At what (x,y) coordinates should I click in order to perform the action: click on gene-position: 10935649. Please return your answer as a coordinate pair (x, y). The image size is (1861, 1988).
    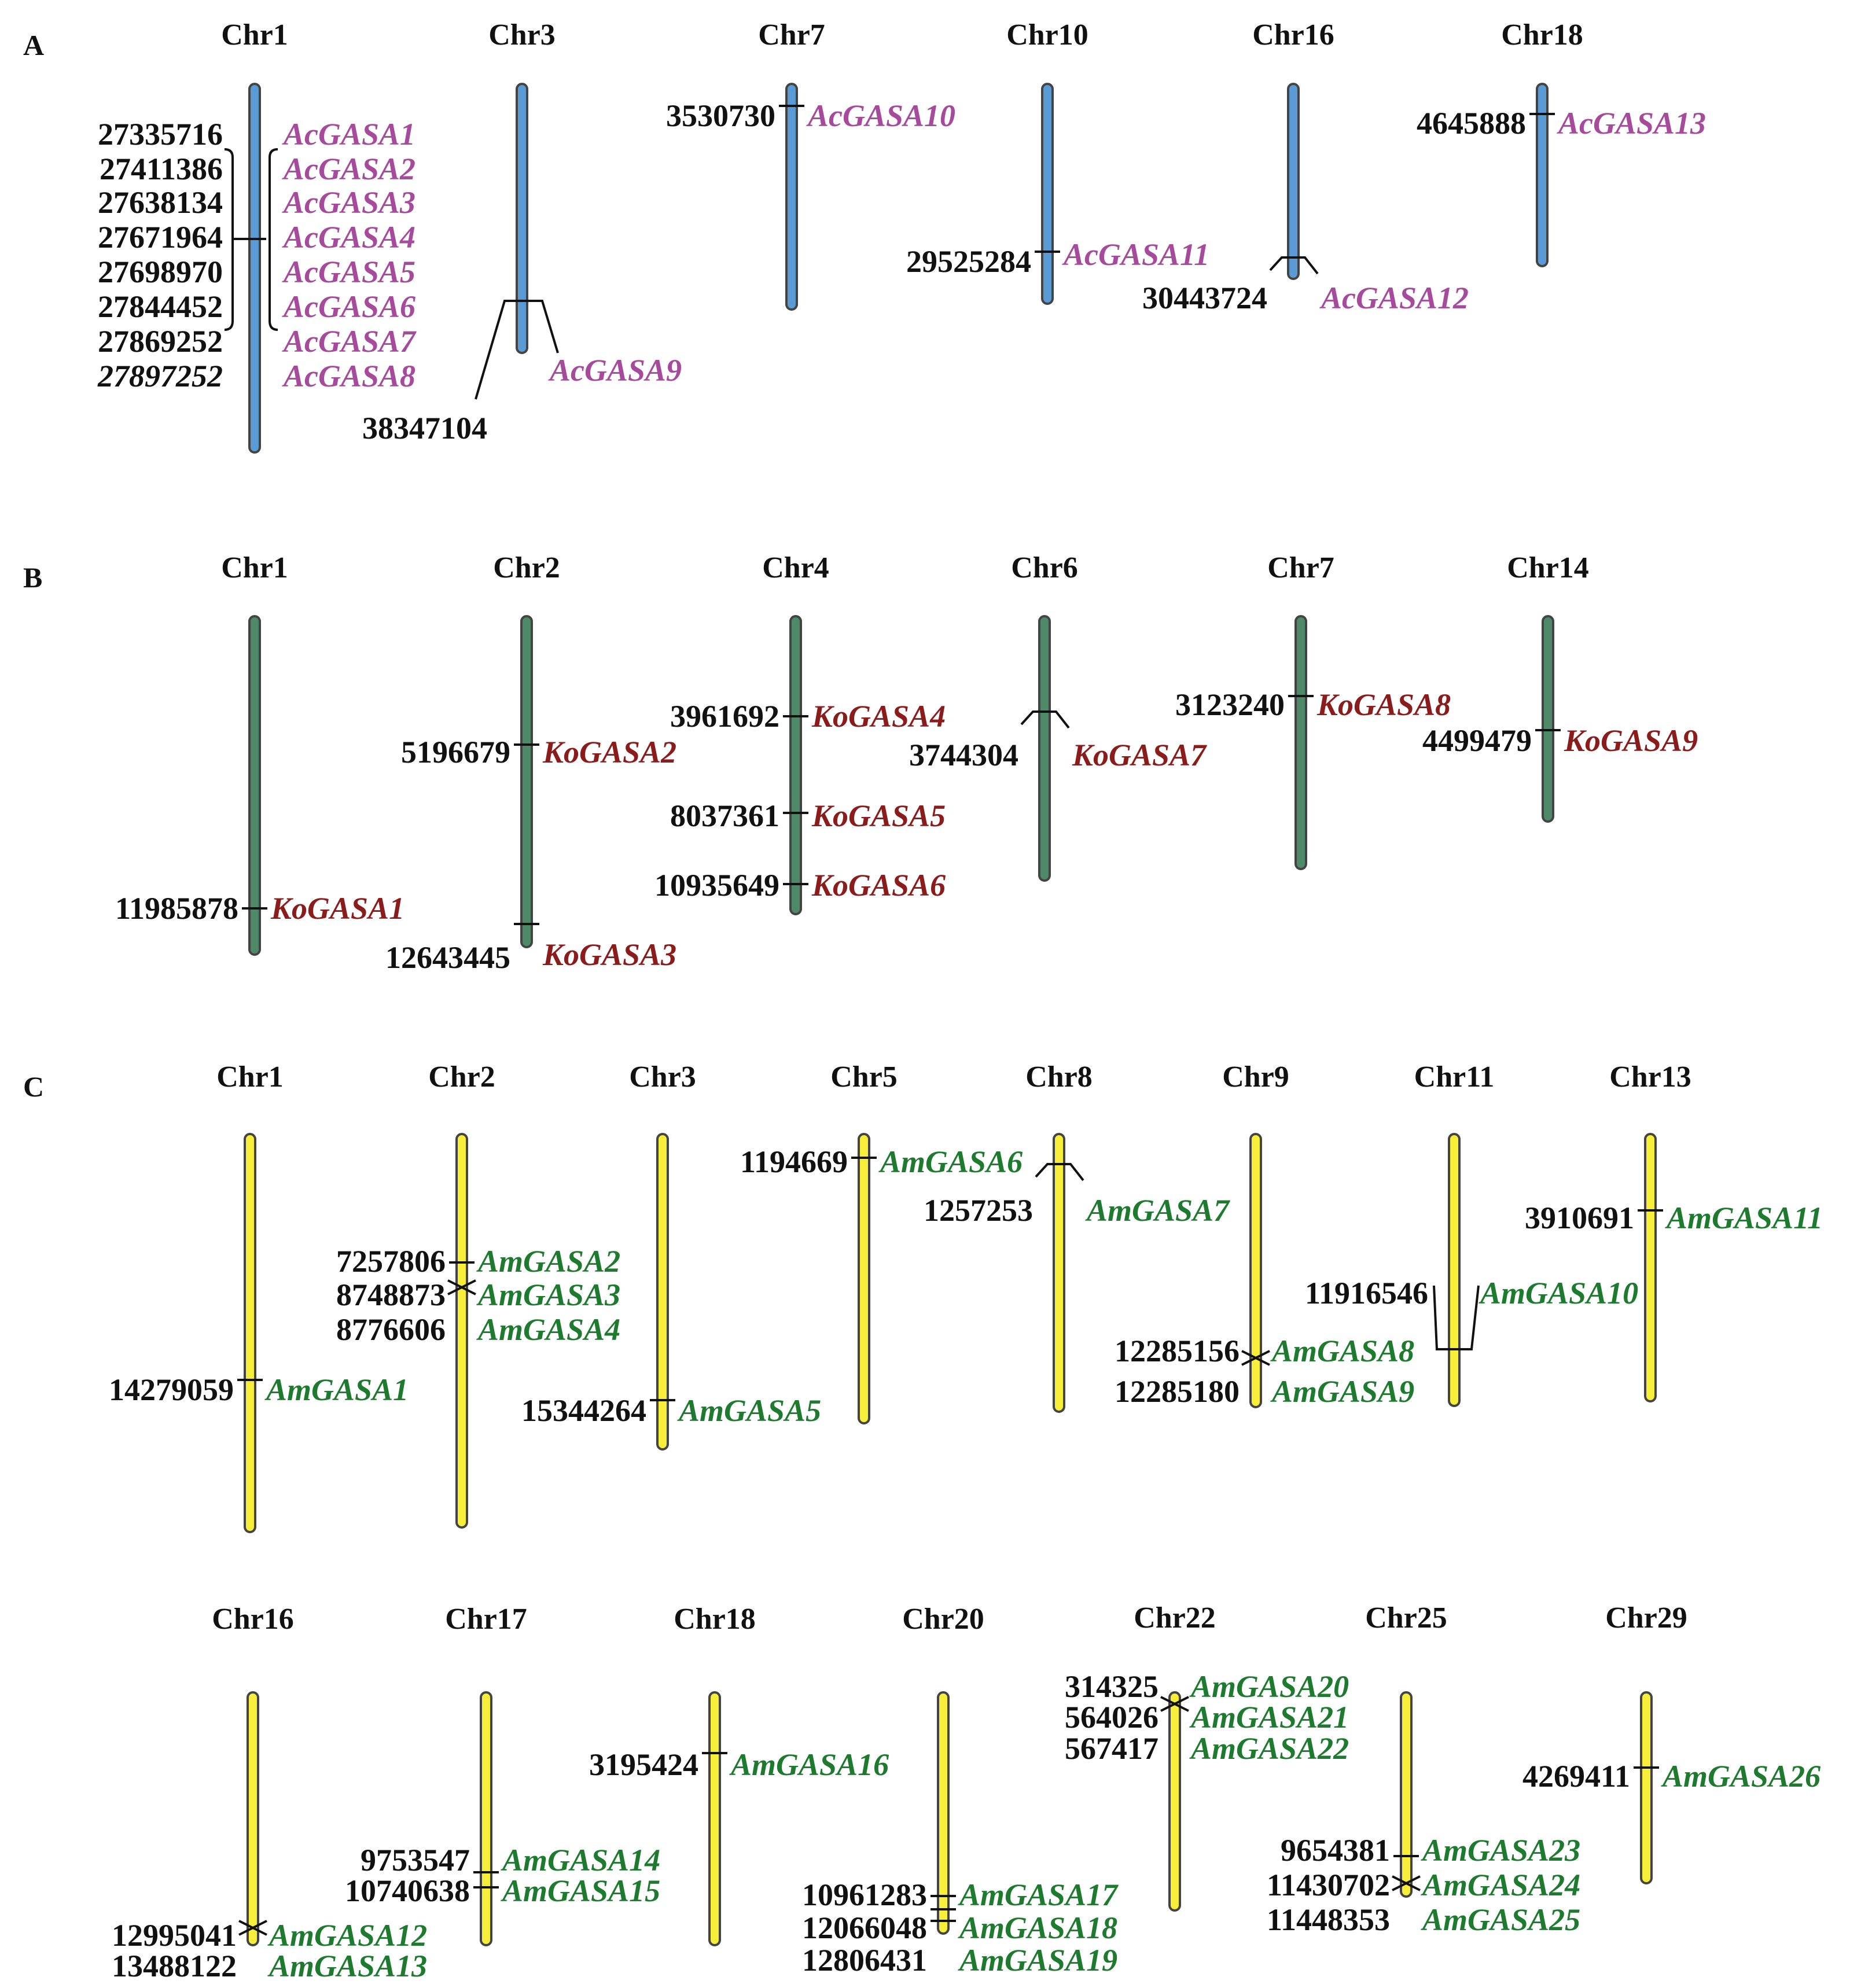
    Looking at the image, I should click on (716, 886).